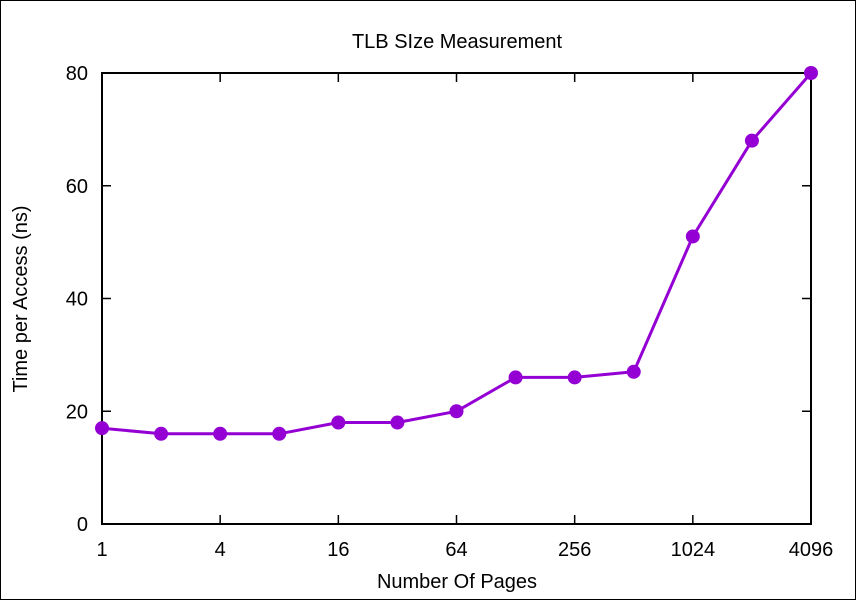 The image size is (856, 600). What do you see at coordinates (77, 74) in the screenshot?
I see `y-tick-label: 80` at bounding box center [77, 74].